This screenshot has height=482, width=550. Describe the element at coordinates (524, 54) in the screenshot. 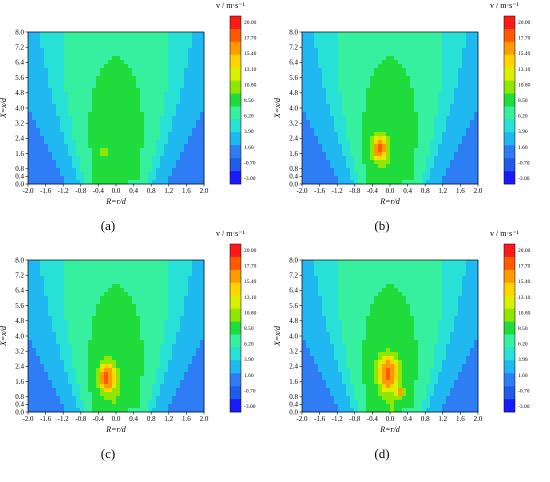

I see `colorbar-tick-label: 15.40` at that location.